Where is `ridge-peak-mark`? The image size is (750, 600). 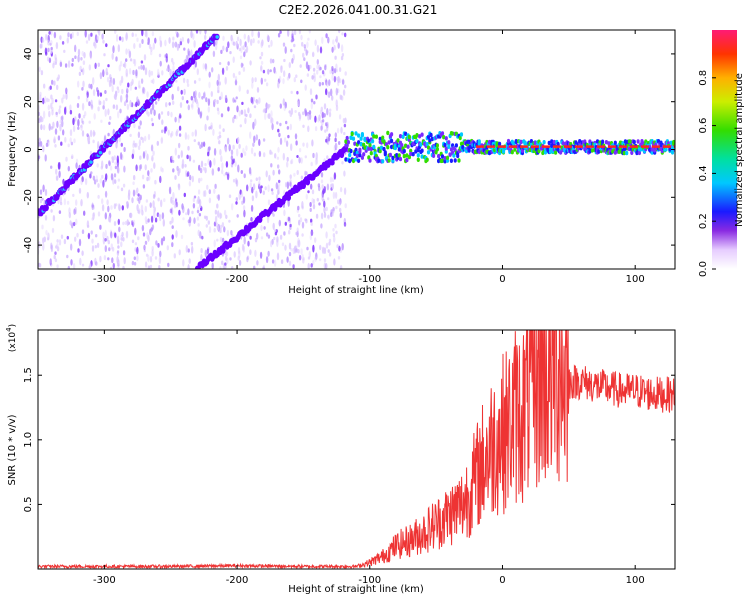
ridge-peak-mark is located at coordinates (91, 162).